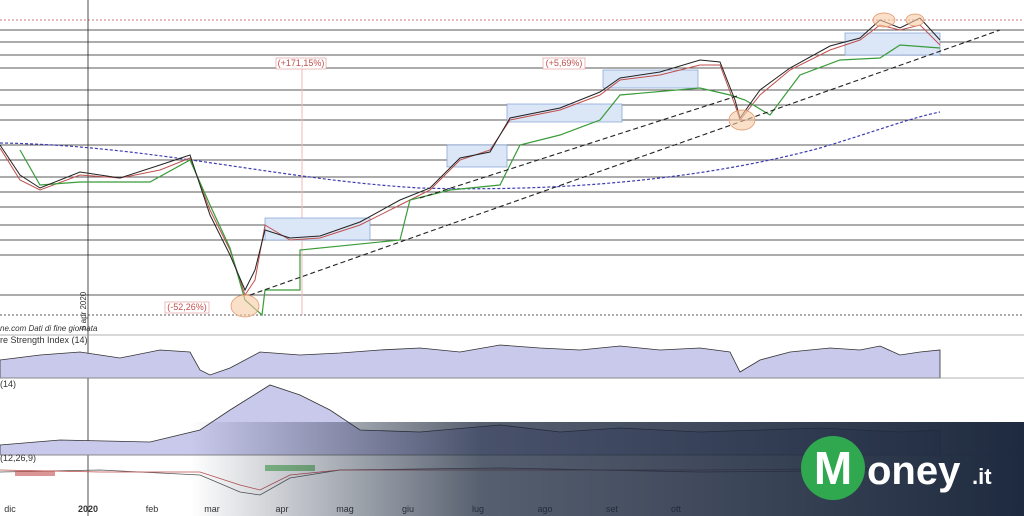 The image size is (1024, 516). Describe the element at coordinates (8, 384) in the screenshot. I see `panel-title: (14)` at that location.